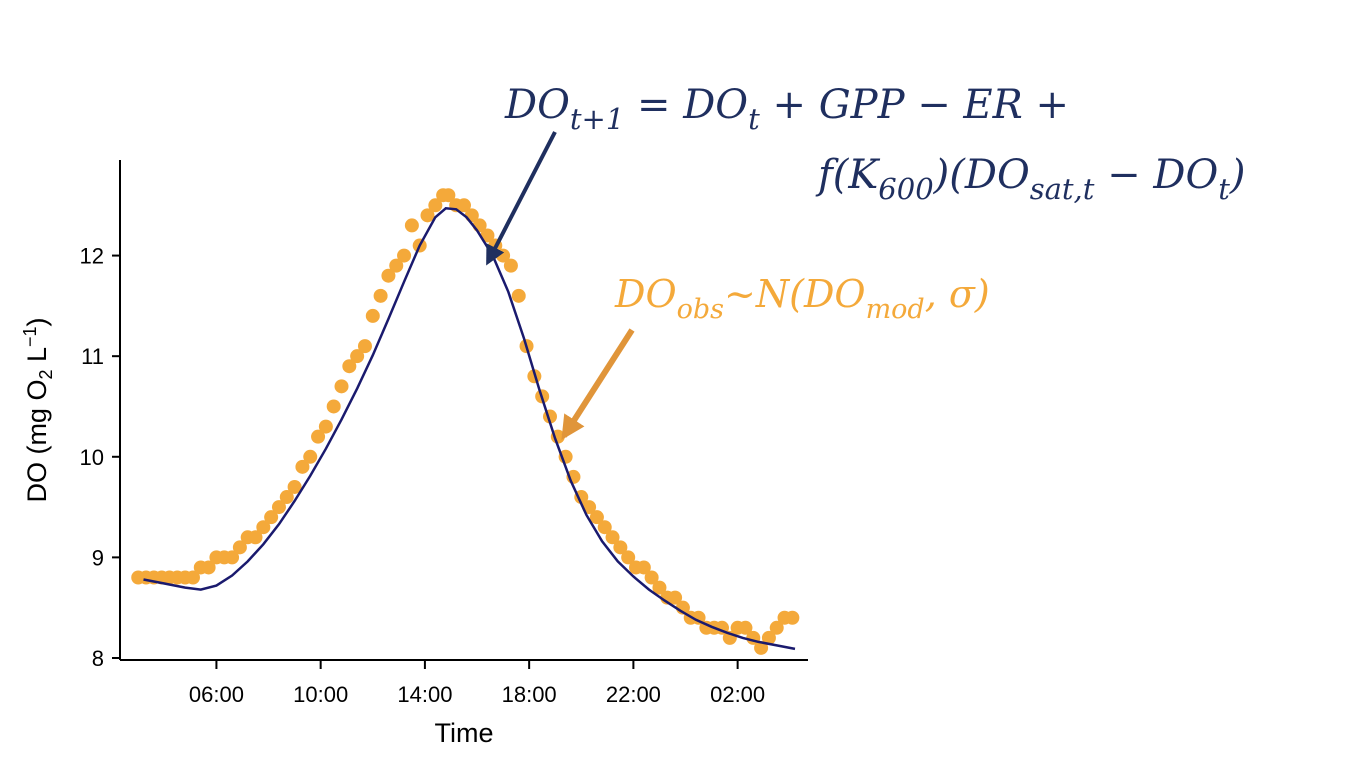 The width and height of the screenshot is (1352, 766). What do you see at coordinates (633, 694) in the screenshot?
I see `x-tick-label: 22:00` at bounding box center [633, 694].